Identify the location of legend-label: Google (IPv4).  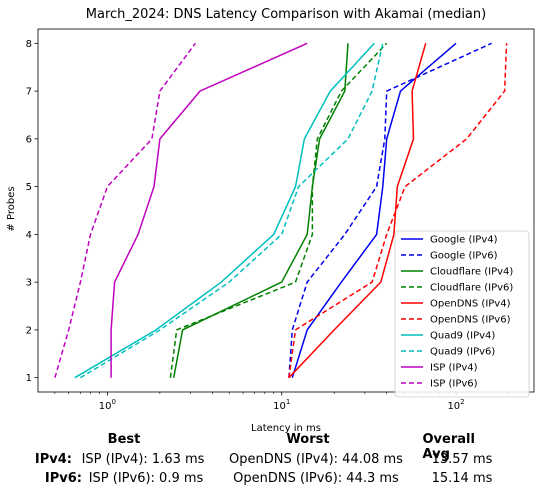
(464, 240).